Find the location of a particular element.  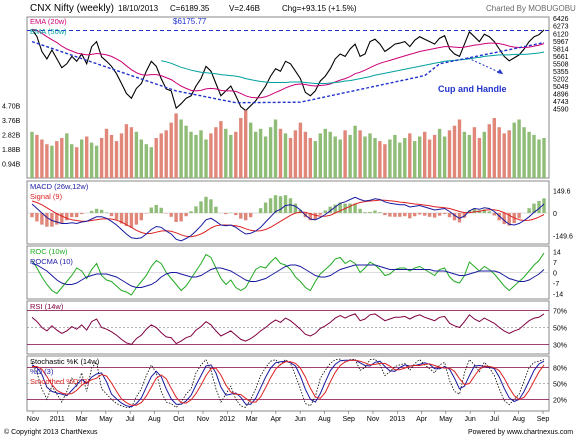

x-tick-label: Apr is located at coordinates (422, 419).